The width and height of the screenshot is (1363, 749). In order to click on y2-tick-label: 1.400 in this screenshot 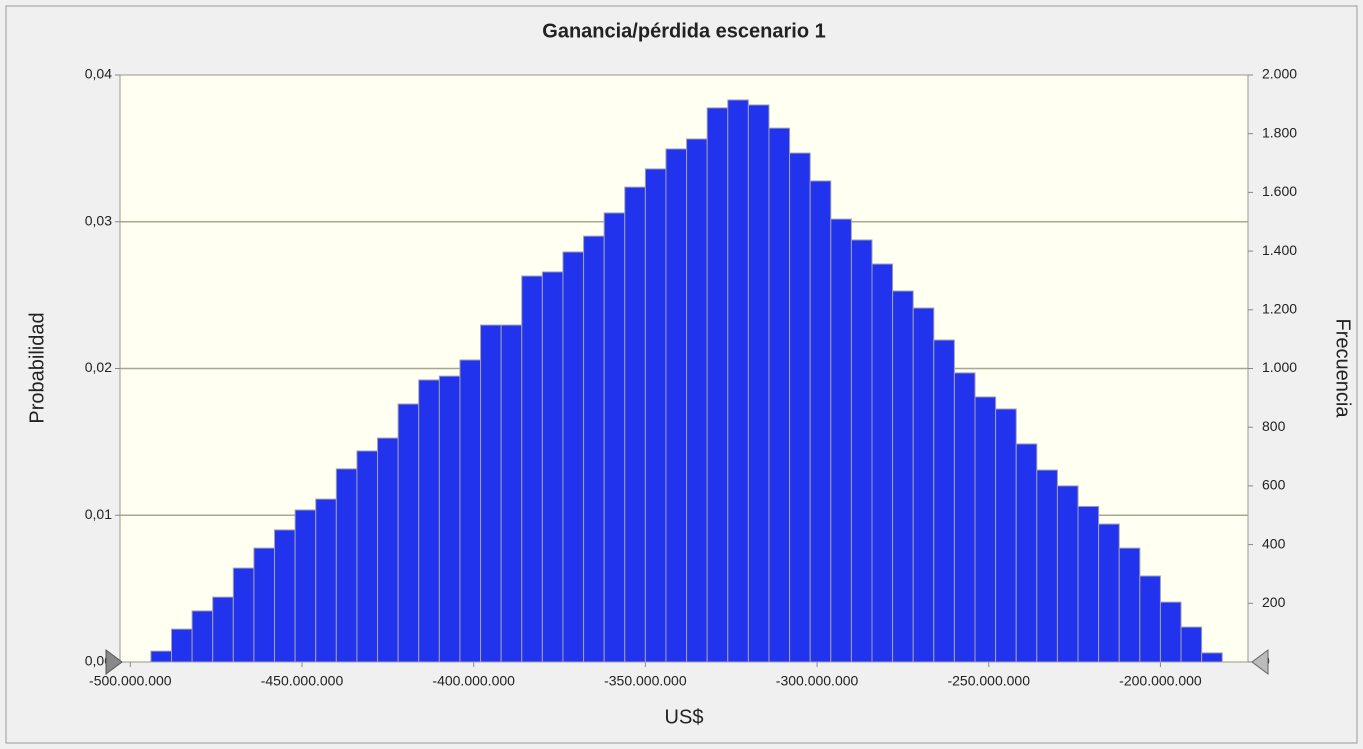, I will do `click(1279, 250)`.